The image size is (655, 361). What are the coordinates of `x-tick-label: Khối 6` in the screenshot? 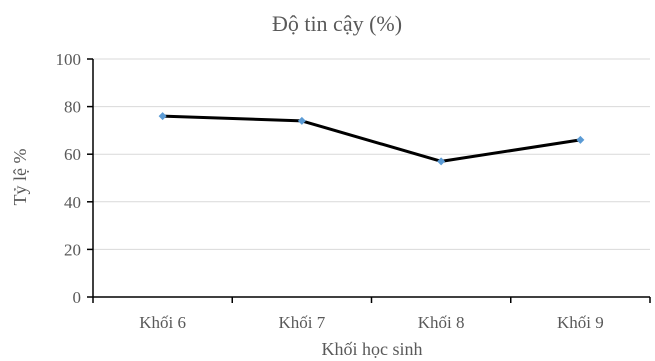 It's located at (162, 322).